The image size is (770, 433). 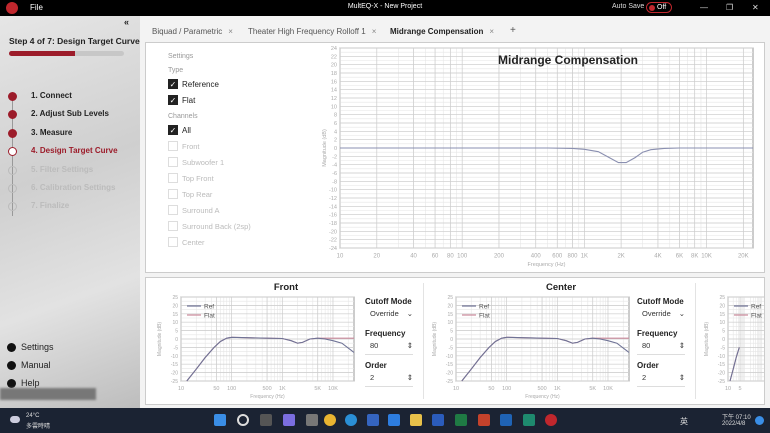 What do you see at coordinates (37, 347) in the screenshot?
I see `link-label: Settings` at bounding box center [37, 347].